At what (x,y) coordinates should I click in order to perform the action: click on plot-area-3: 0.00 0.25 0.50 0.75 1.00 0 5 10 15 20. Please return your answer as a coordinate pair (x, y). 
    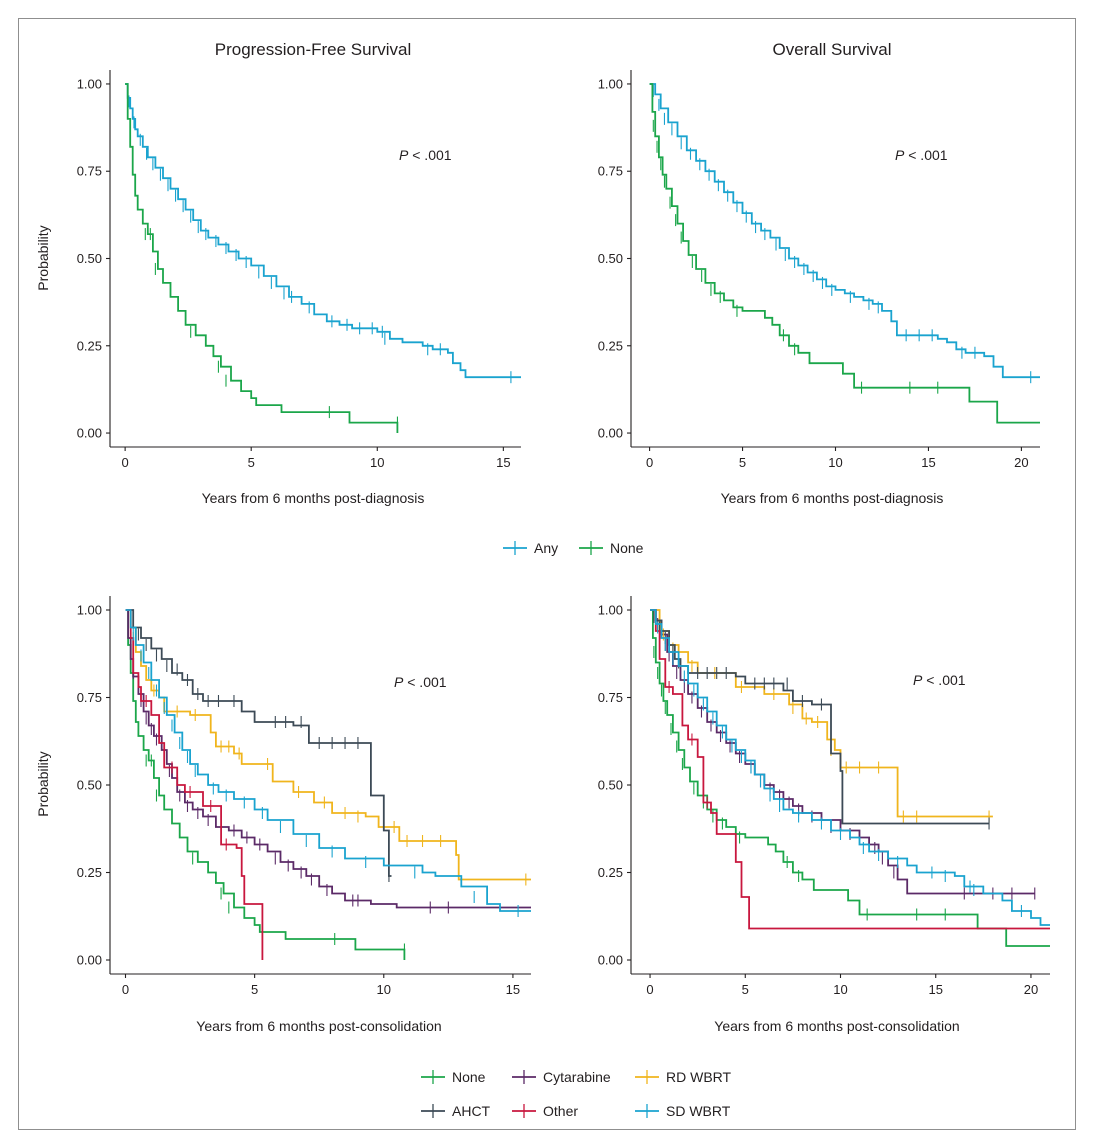
    Looking at the image, I should click on (824, 796).